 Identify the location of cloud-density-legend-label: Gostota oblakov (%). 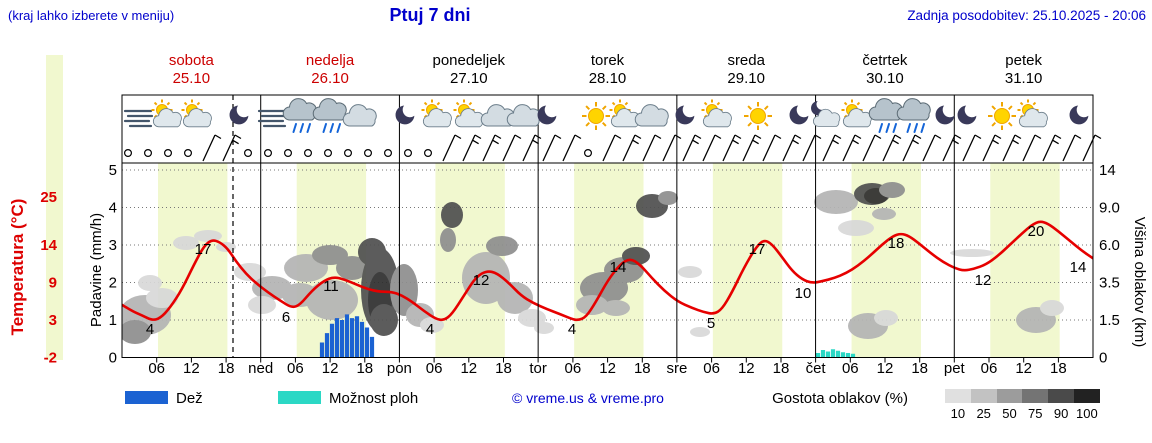
(840, 398).